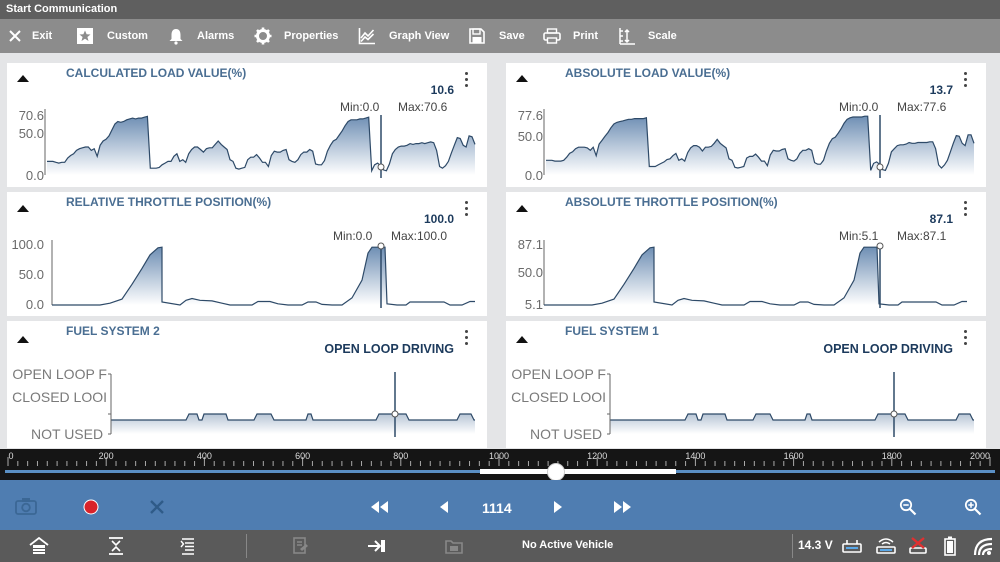 The image size is (1000, 562). What do you see at coordinates (647, 36) in the screenshot?
I see `scale-button: Scale` at bounding box center [647, 36].